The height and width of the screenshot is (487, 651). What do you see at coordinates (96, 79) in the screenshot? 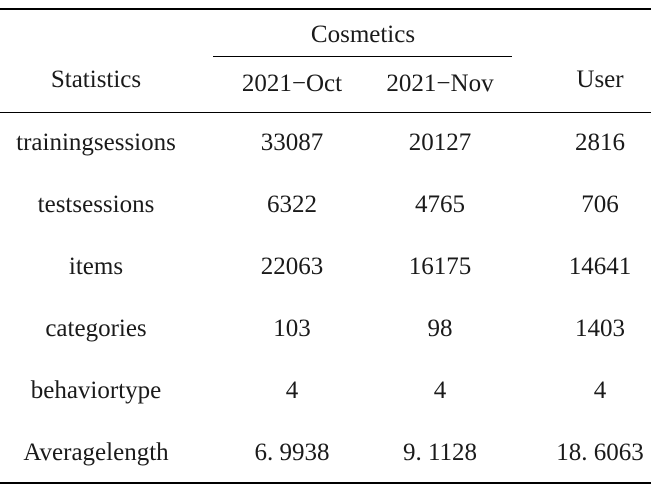
I see `column-header-statistics: Statistics` at bounding box center [96, 79].